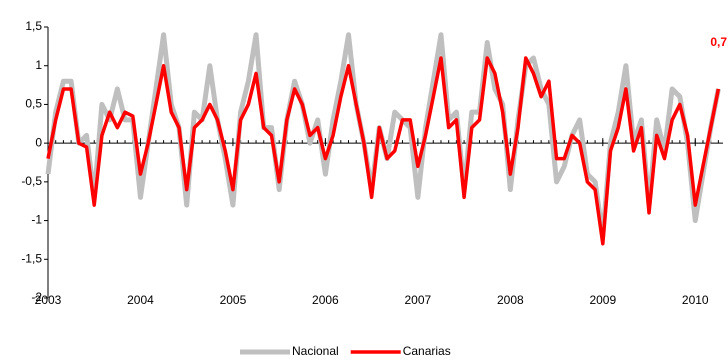  I want to click on x-tick-label: 2004, so click(140, 300).